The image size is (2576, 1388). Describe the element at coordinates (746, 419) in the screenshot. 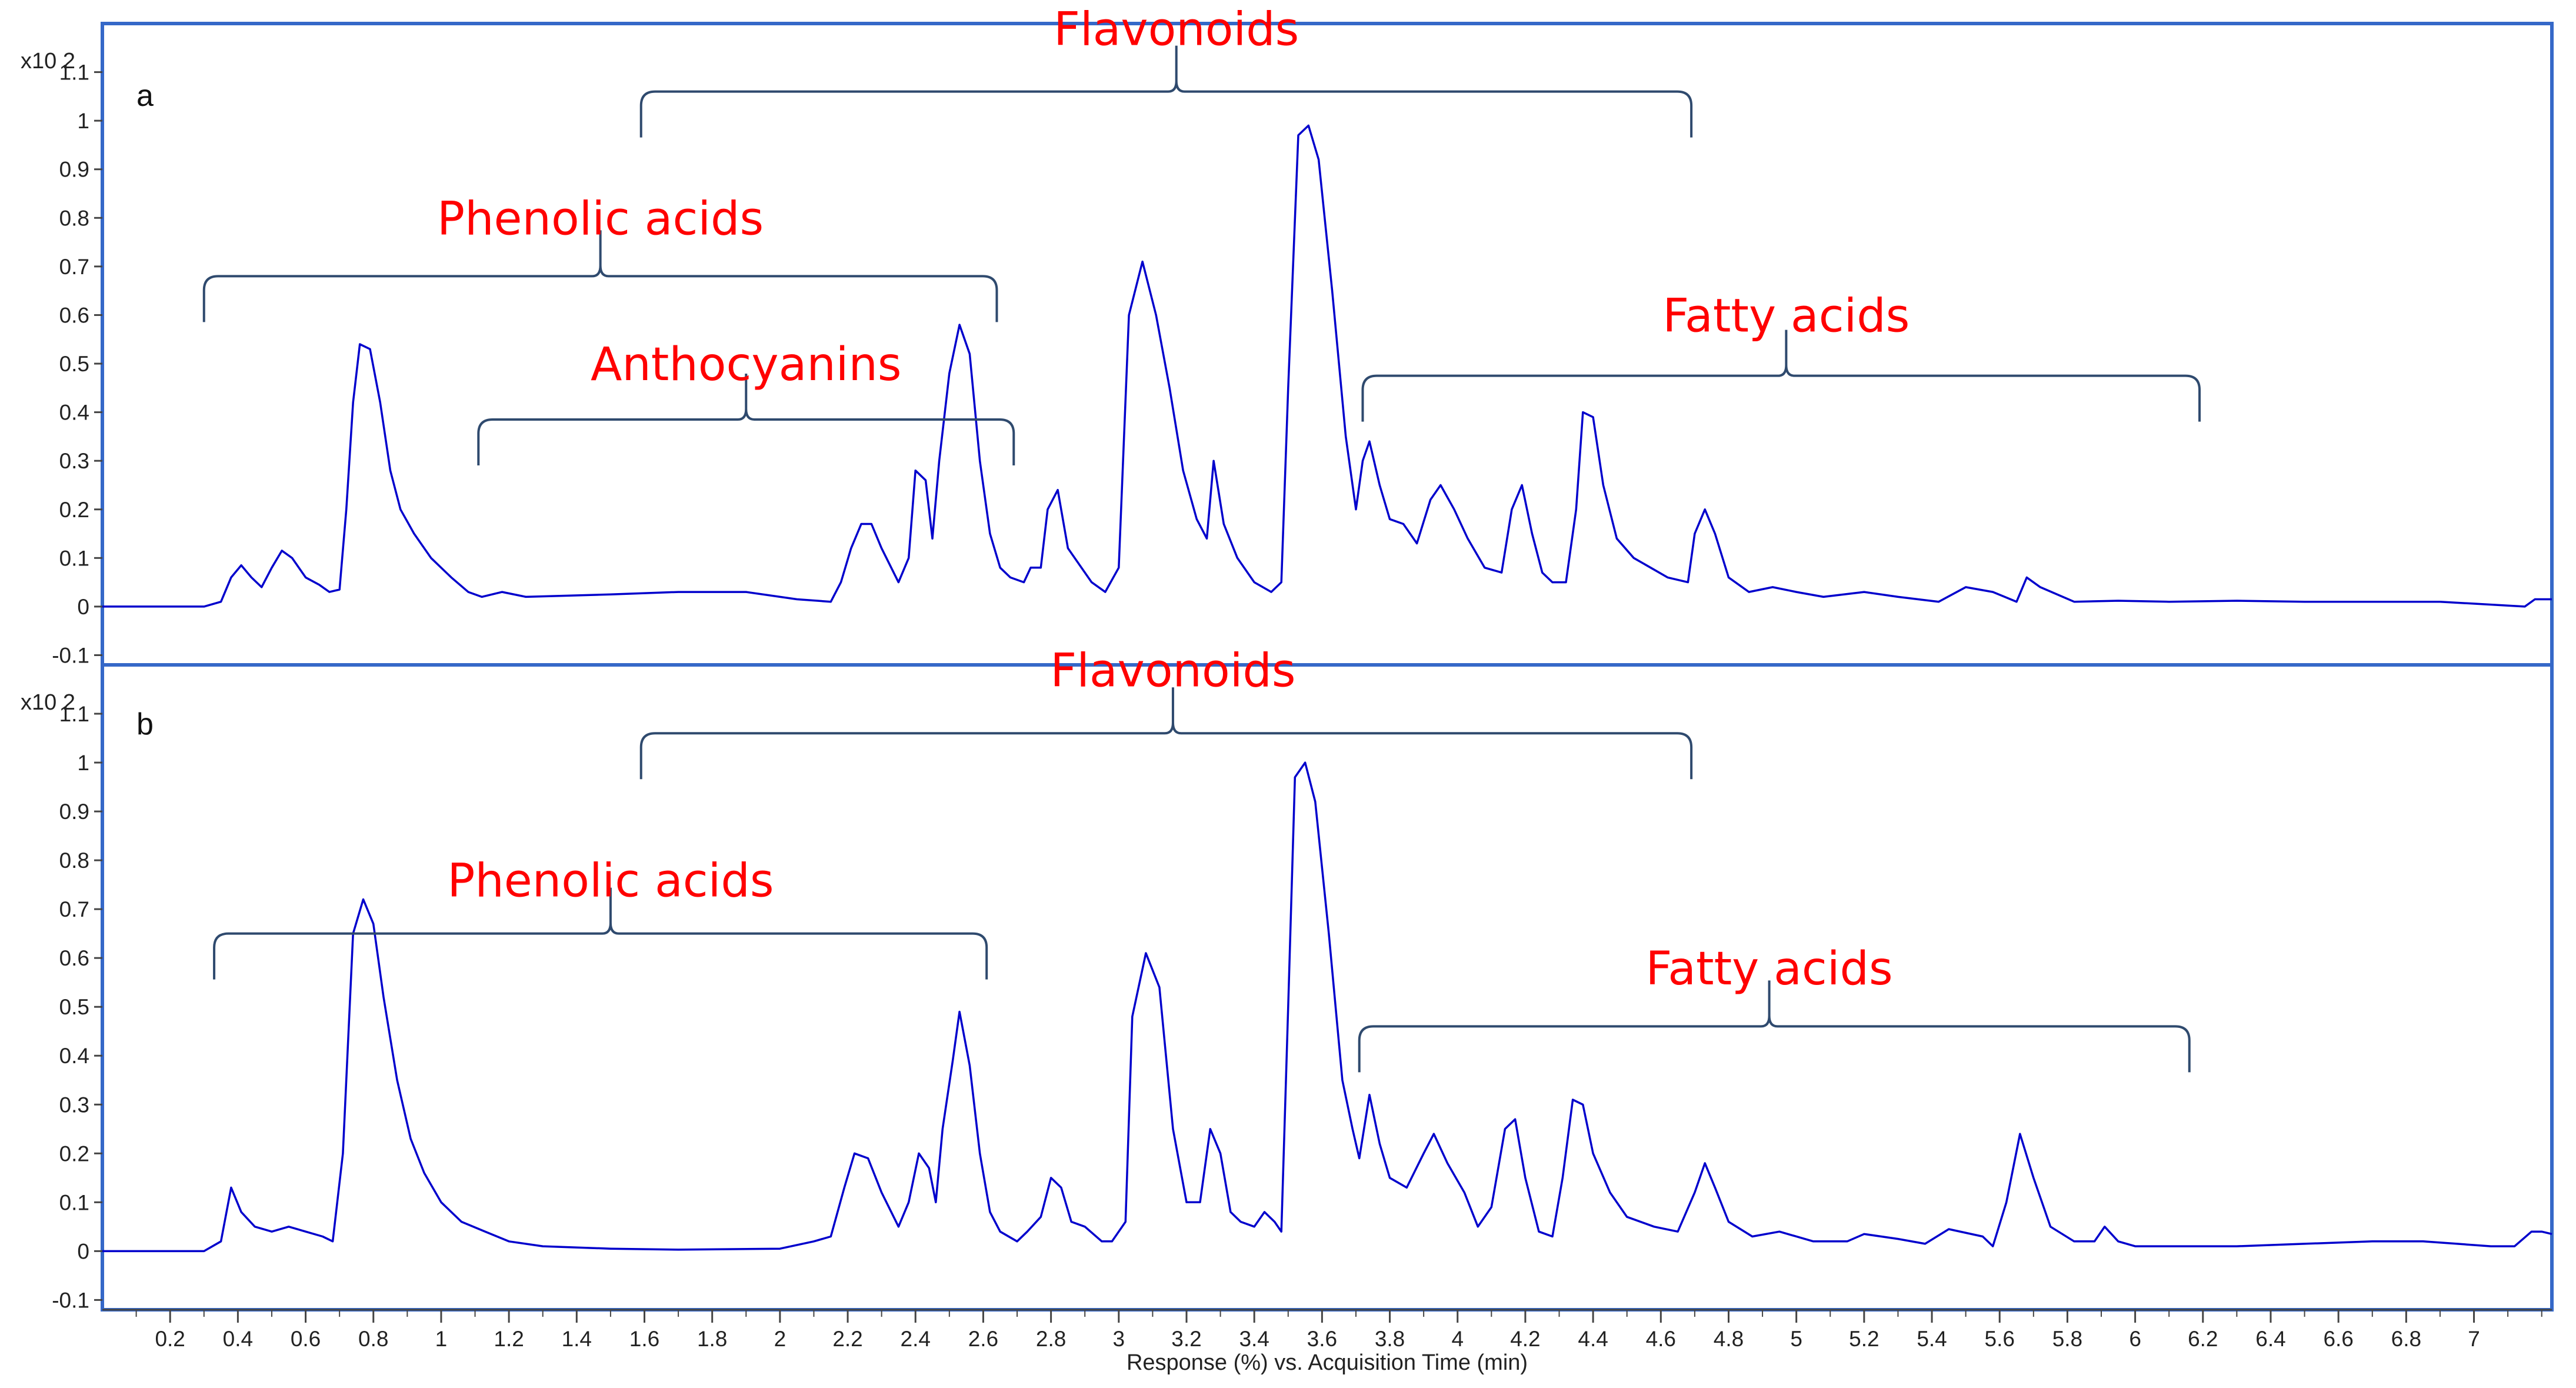

I see `bracket-anthocyanins` at that location.